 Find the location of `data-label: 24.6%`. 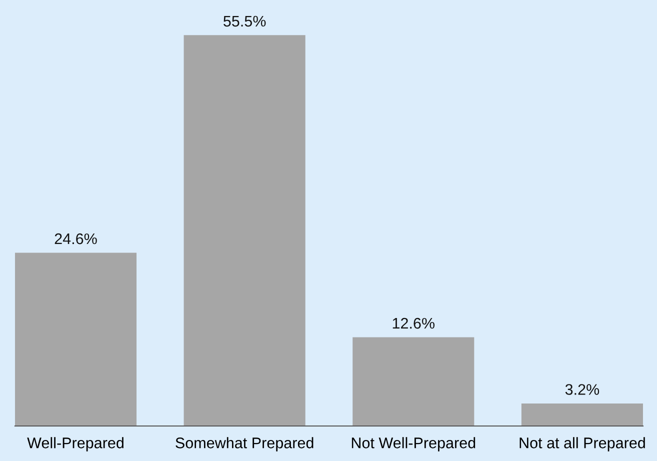

data-label: 24.6% is located at coordinates (75, 238).